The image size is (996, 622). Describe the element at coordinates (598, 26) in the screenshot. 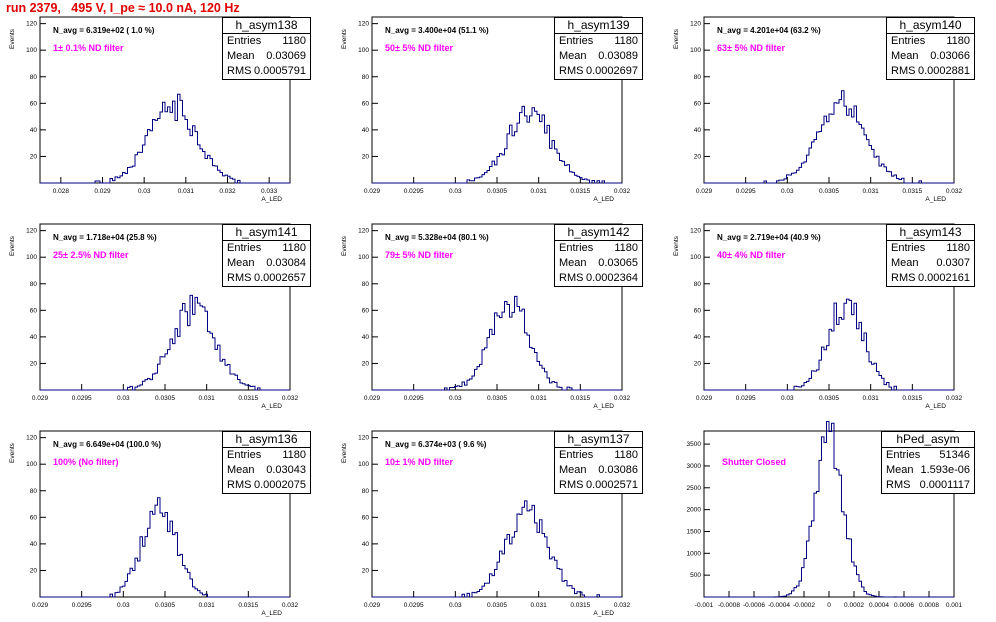

I see `histogram-name: h_asym139` at that location.